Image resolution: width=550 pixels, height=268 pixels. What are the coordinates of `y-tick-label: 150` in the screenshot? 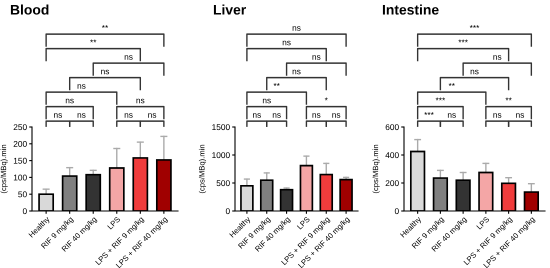 It's located at (20, 161).